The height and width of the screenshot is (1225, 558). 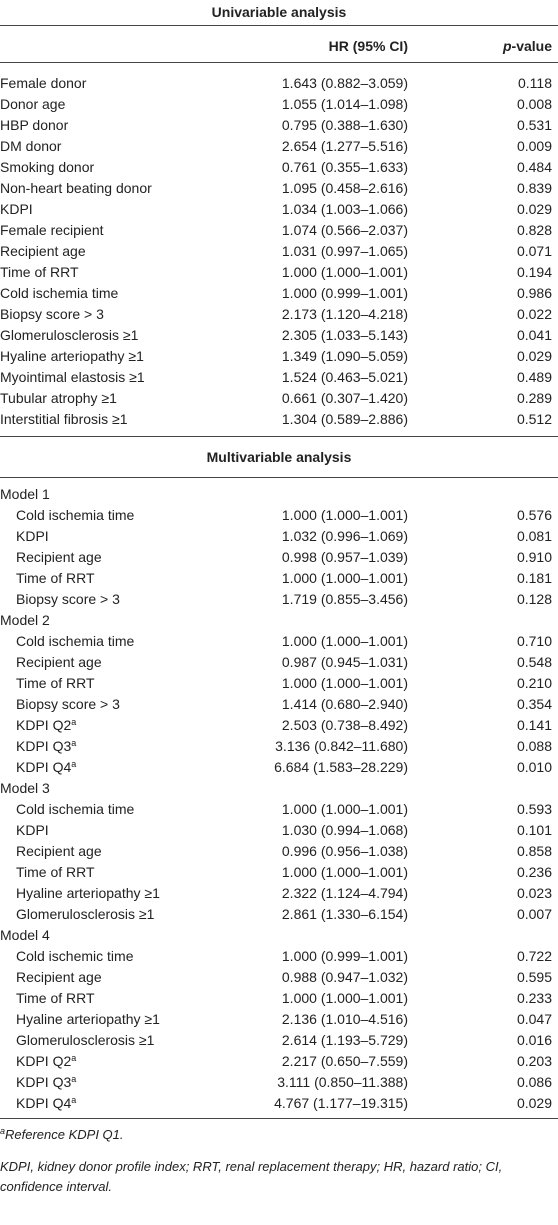 I want to click on label-text: KDPI Q4, so click(x=44, y=1103).